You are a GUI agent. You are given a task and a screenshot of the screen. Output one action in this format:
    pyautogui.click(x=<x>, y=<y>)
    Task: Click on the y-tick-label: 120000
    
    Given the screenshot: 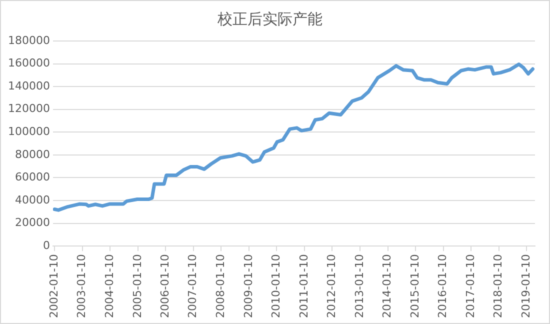 What is the action you would take?
    pyautogui.click(x=29, y=109)
    